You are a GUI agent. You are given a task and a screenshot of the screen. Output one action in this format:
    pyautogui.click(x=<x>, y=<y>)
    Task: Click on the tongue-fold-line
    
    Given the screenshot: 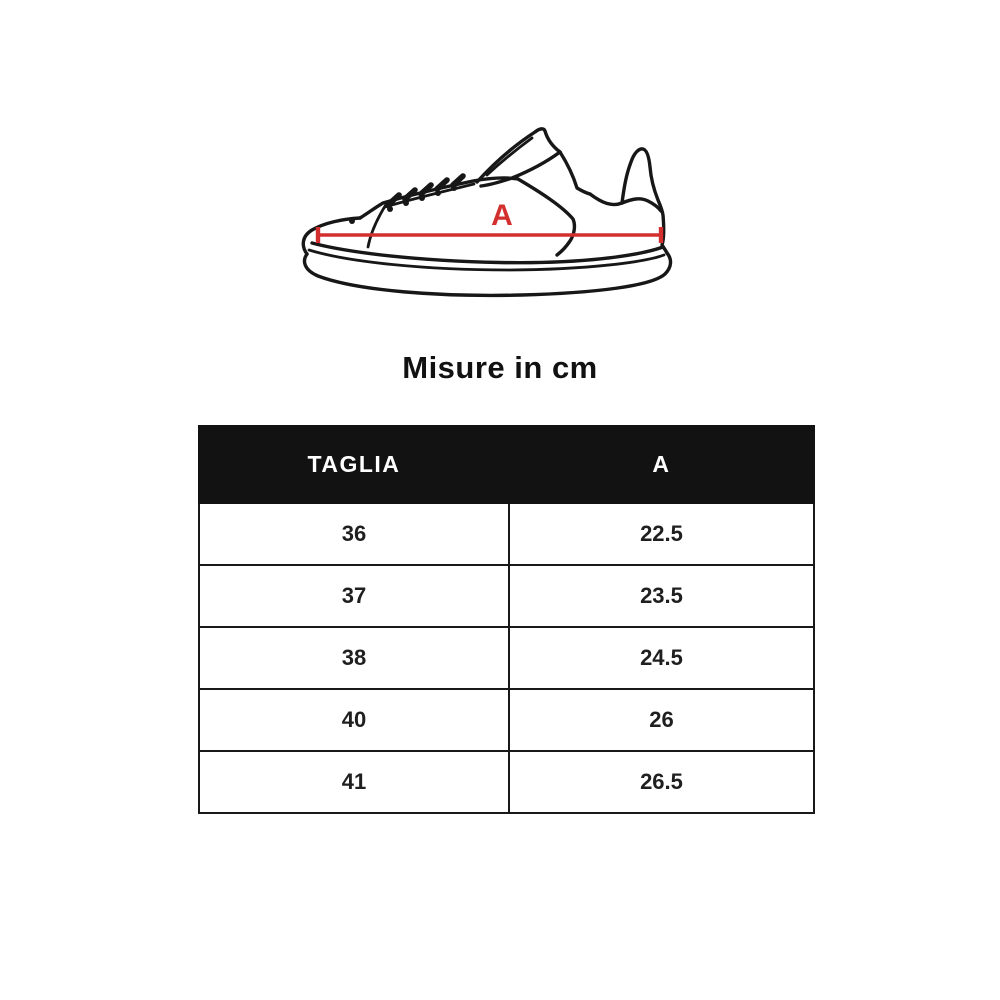 What is the action you would take?
    pyautogui.click(x=509, y=156)
    